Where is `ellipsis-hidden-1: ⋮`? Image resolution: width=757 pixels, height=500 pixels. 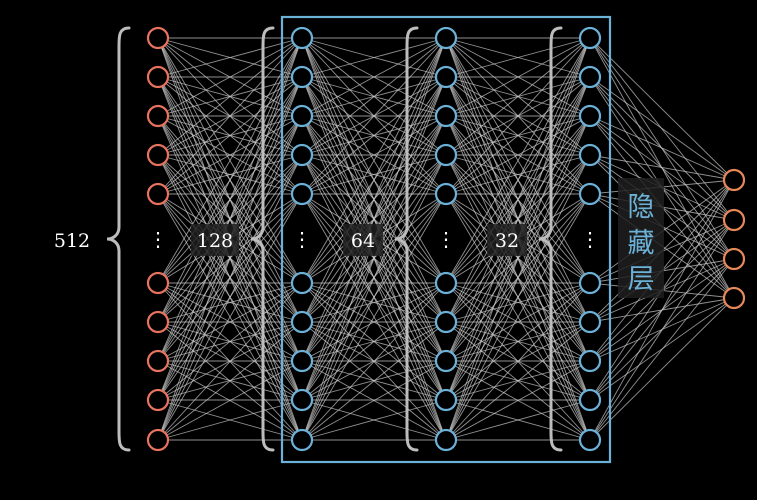
ellipsis-hidden-1: ⋮ is located at coordinates (302, 239).